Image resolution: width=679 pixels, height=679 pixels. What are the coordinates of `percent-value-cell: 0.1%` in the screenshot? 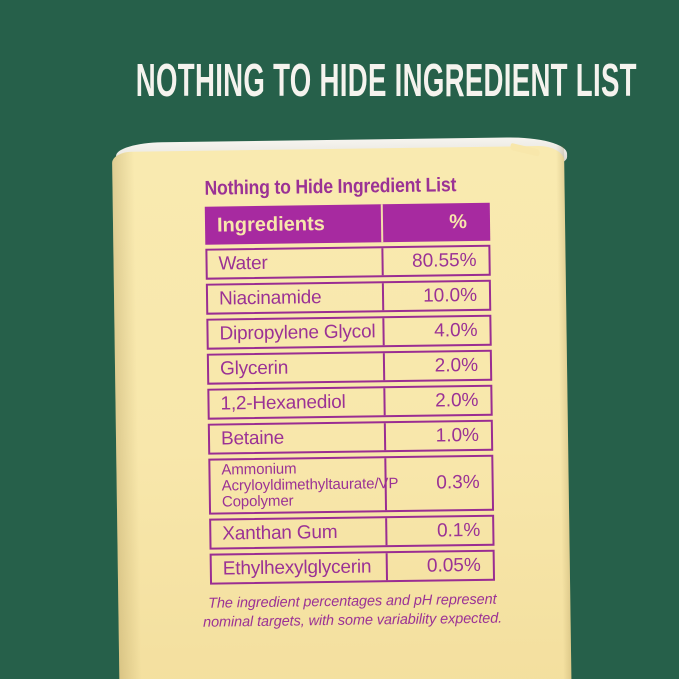 It's located at (439, 531).